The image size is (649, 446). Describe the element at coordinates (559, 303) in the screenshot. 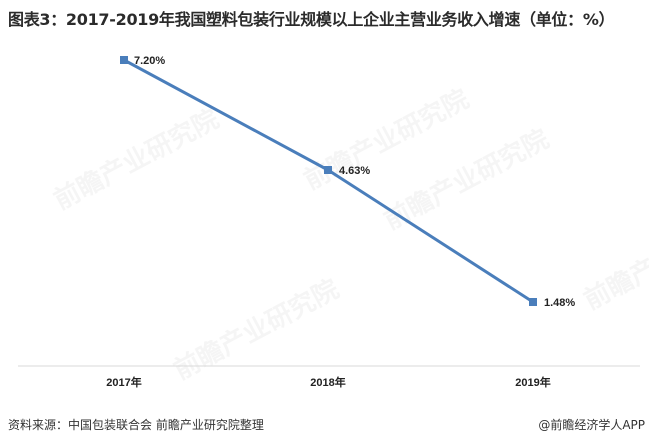

I see `data-label-2019: 1.48%` at that location.